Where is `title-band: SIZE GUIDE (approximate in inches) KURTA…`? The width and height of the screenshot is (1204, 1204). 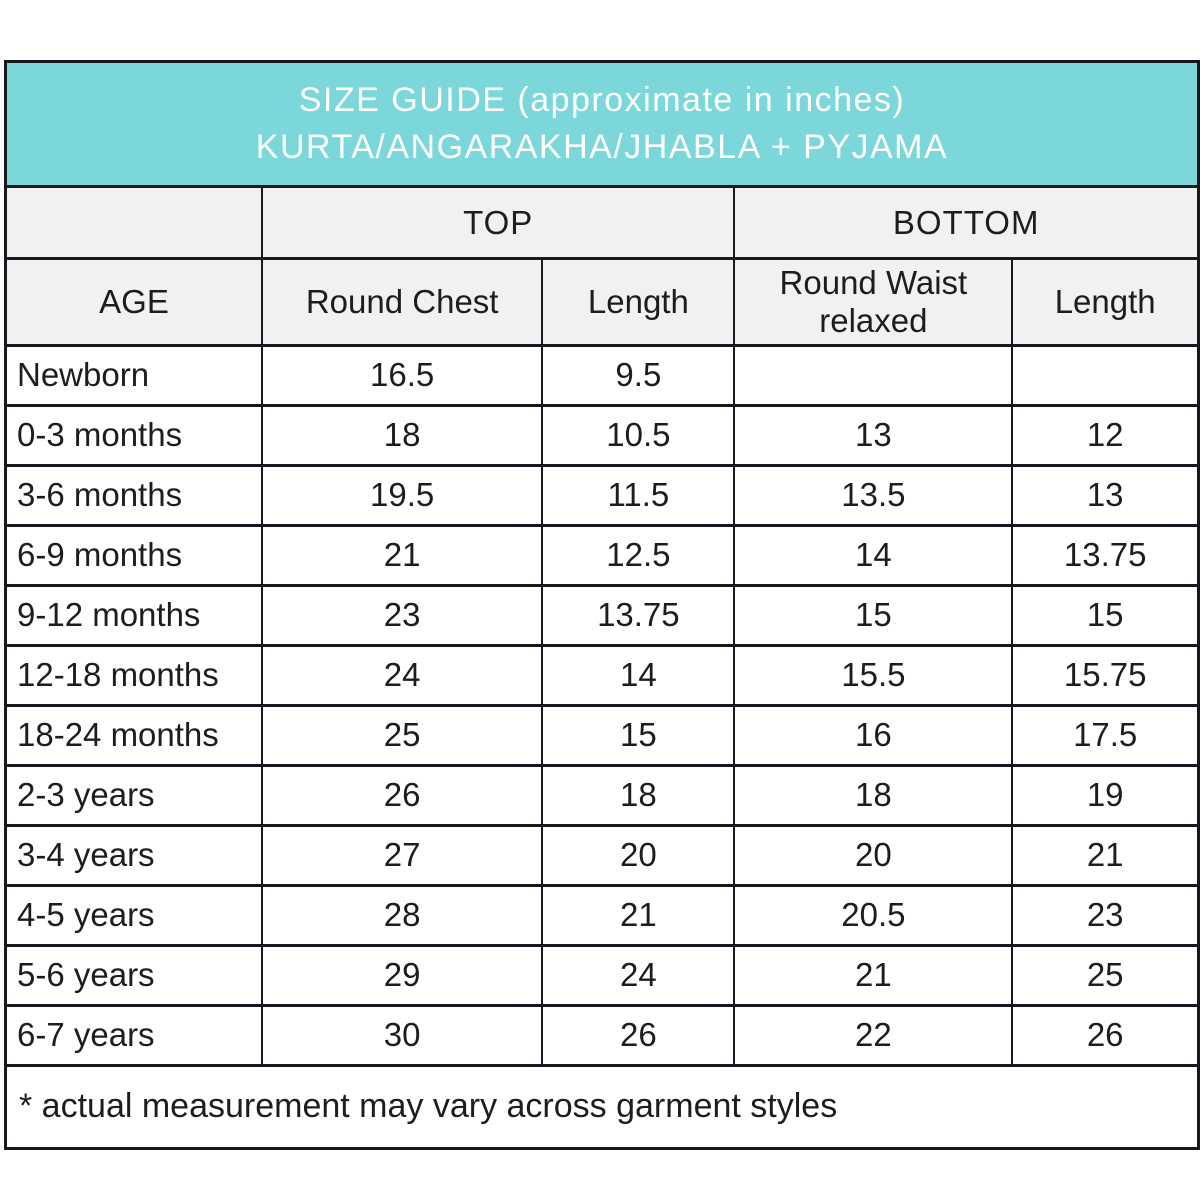 title-band: SIZE GUIDE (approximate in inches) KURTA… is located at coordinates (602, 124).